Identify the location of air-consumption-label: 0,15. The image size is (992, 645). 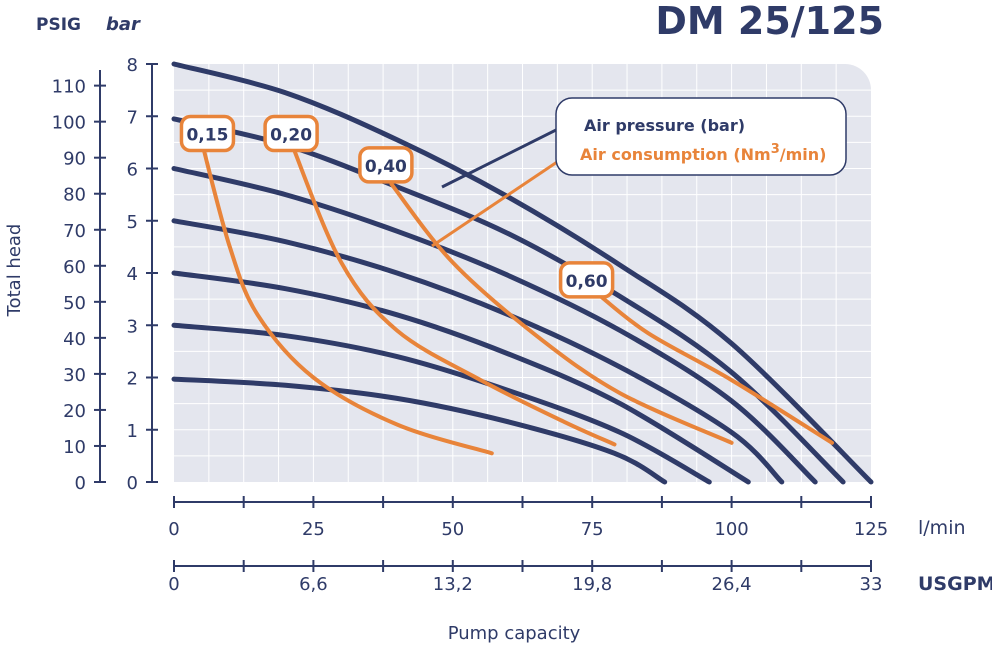
(207, 136).